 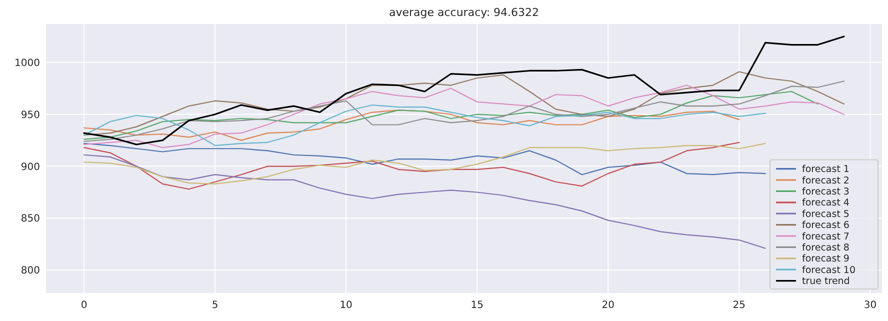 What do you see at coordinates (826, 236) in the screenshot?
I see `legend-label: forecast 7` at bounding box center [826, 236].